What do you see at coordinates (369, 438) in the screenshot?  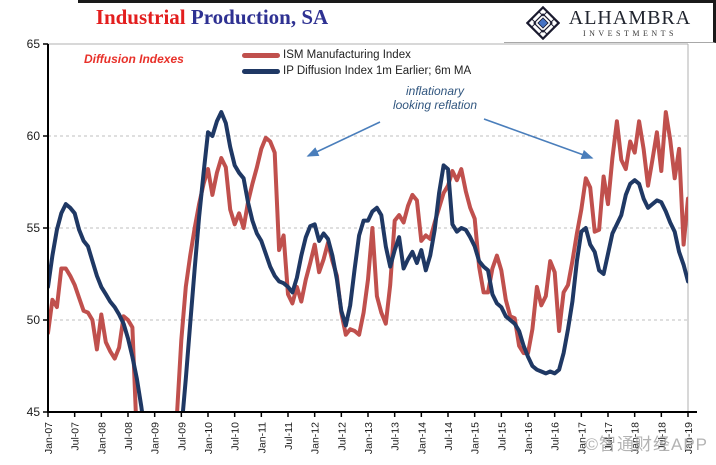 I see `svg-text: Jan-13` at bounding box center [369, 438].